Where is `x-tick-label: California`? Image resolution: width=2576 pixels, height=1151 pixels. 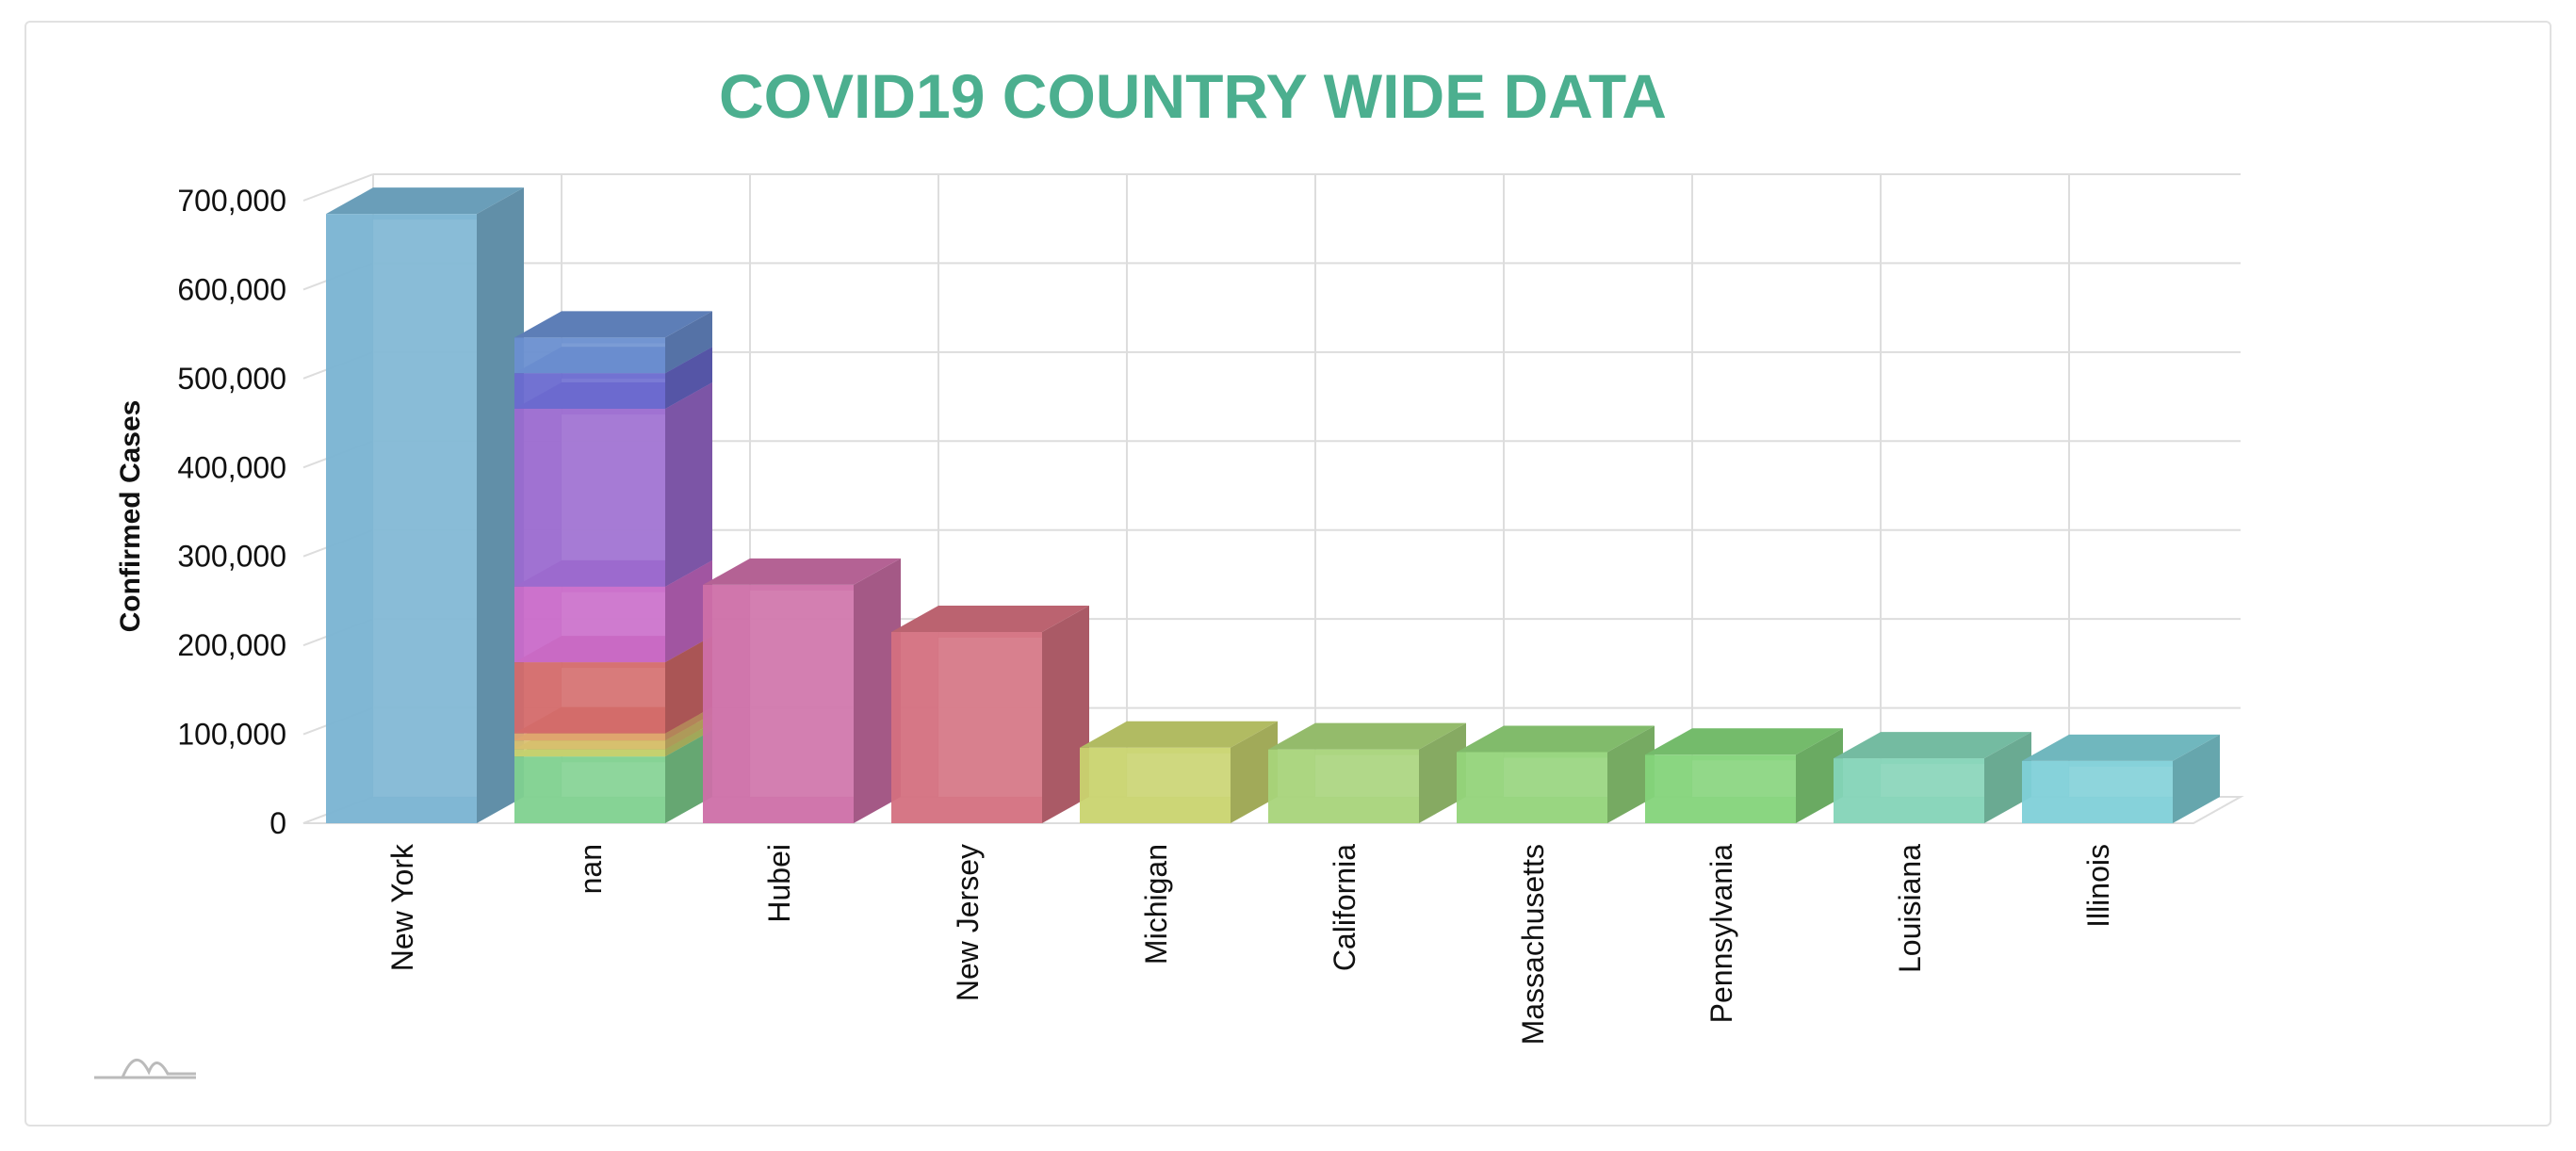 x-tick-label: California is located at coordinates (1344, 907).